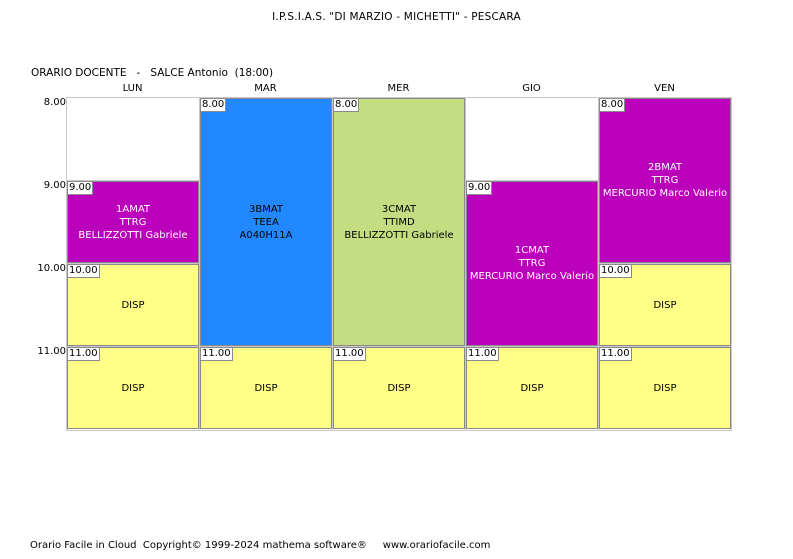  Describe the element at coordinates (79, 73) in the screenshot. I see `teacher-label: ORARIO DOCENTE` at that location.